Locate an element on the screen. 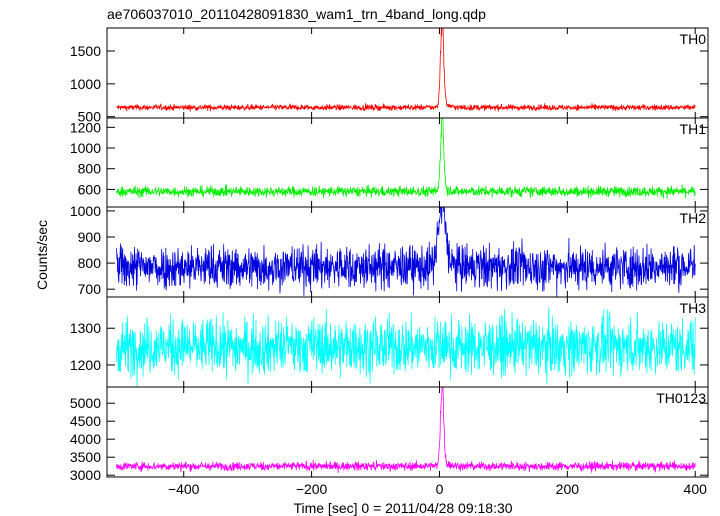  y-tick-label: 900 is located at coordinates (90, 237).